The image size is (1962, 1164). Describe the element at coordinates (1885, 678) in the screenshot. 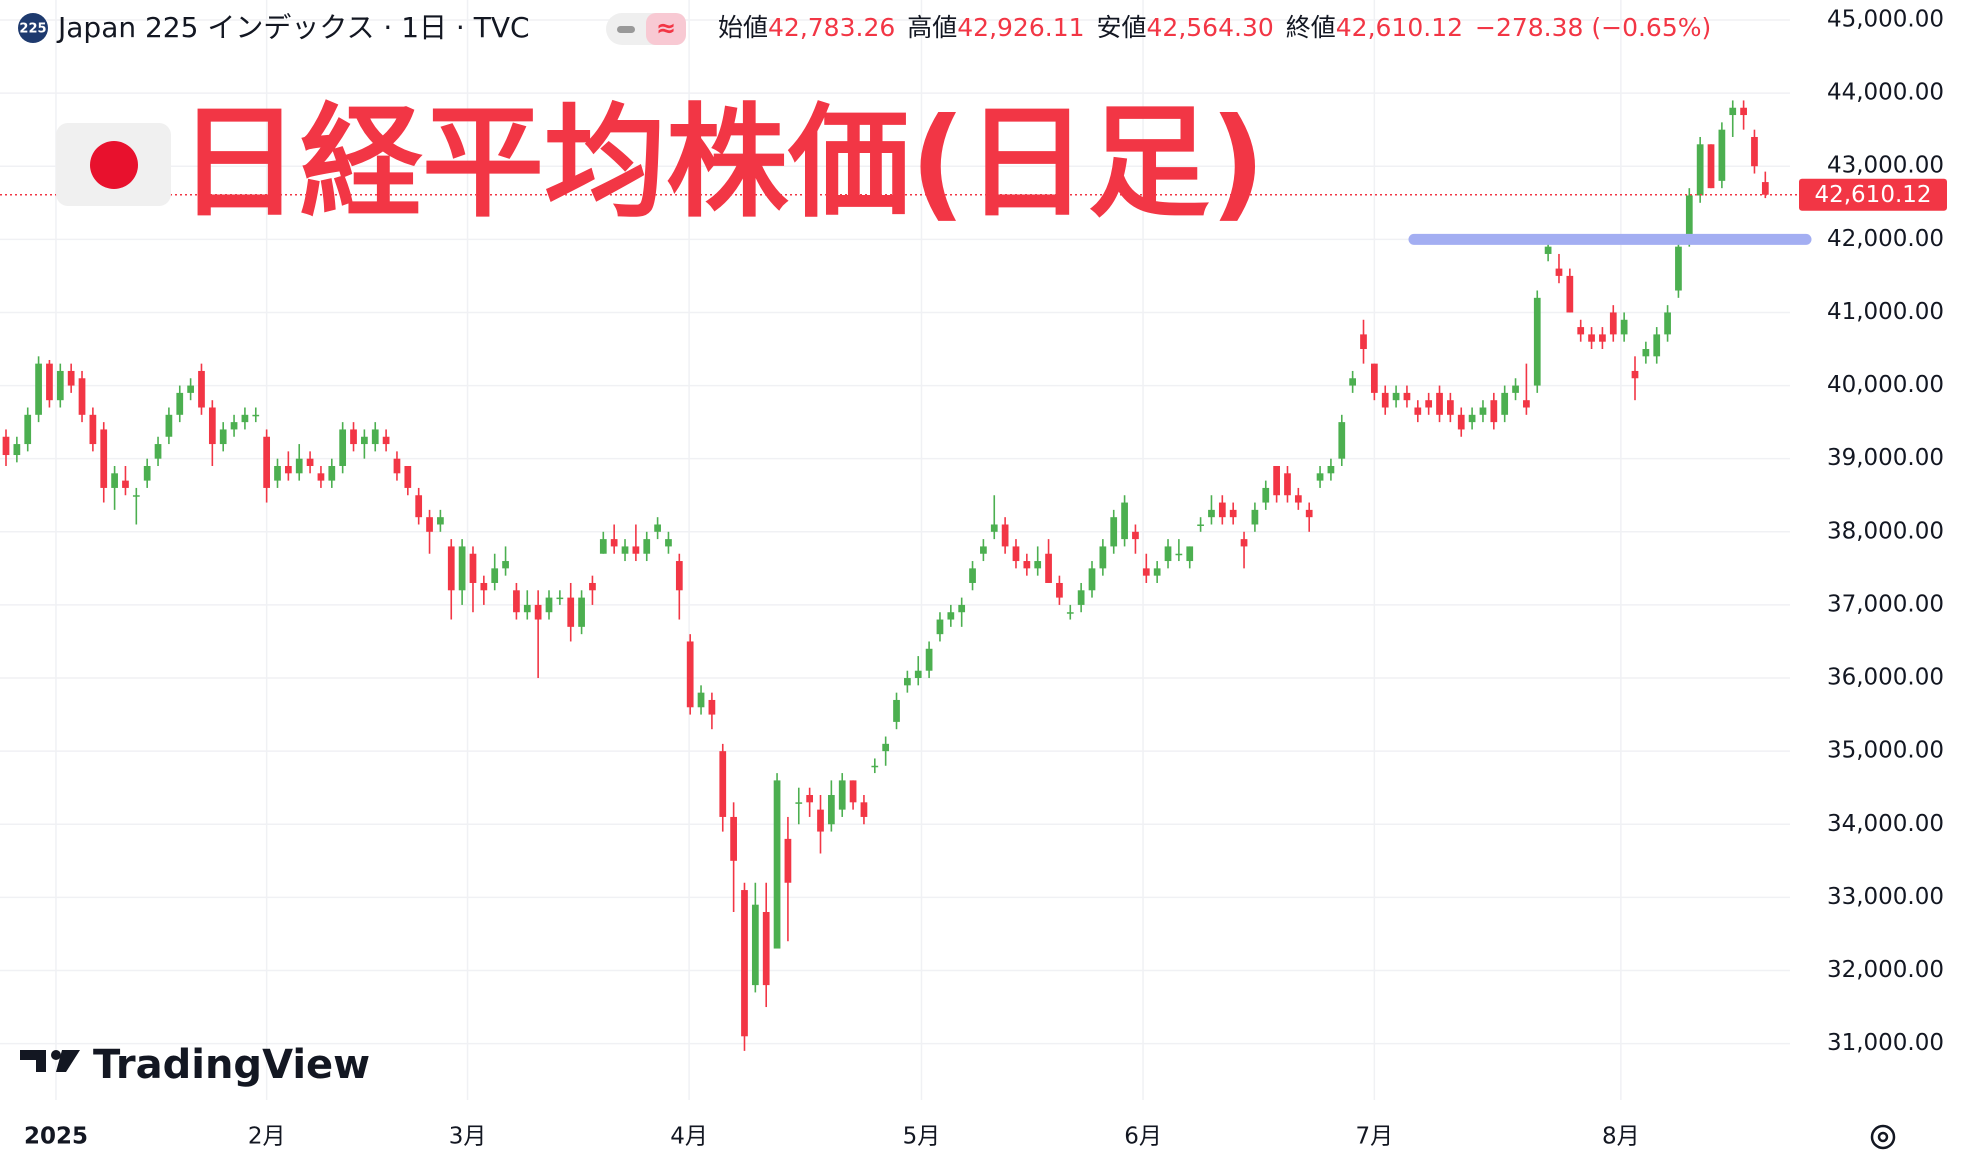

I see `y-tick-label: 36,000.00` at that location.